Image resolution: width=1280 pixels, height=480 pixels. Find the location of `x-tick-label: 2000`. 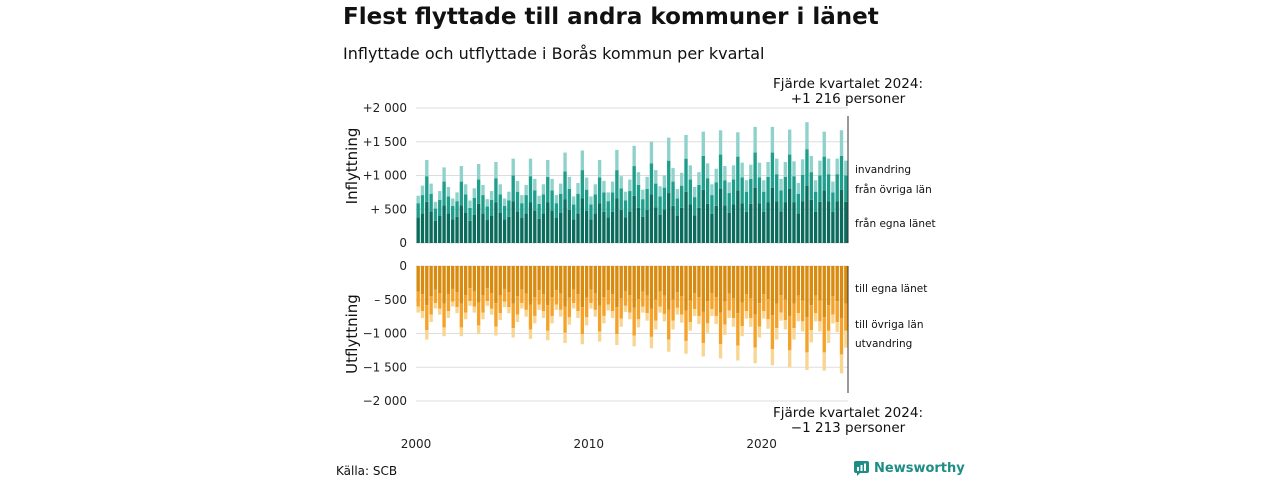

x-tick-label: 2000 is located at coordinates (416, 444).